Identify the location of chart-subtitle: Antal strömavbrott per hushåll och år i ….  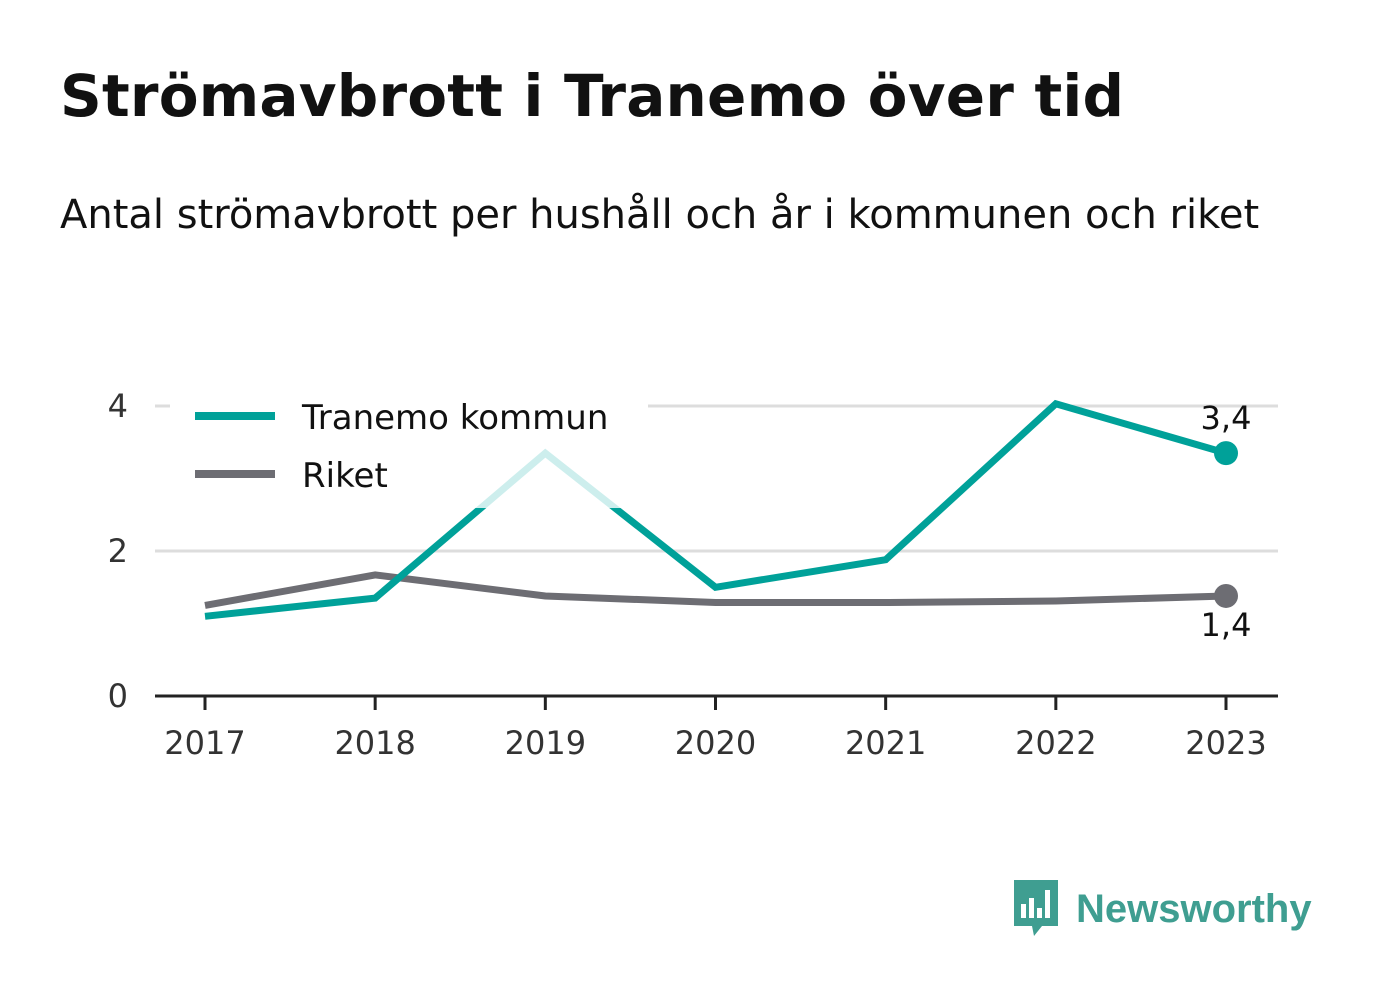
(660, 215).